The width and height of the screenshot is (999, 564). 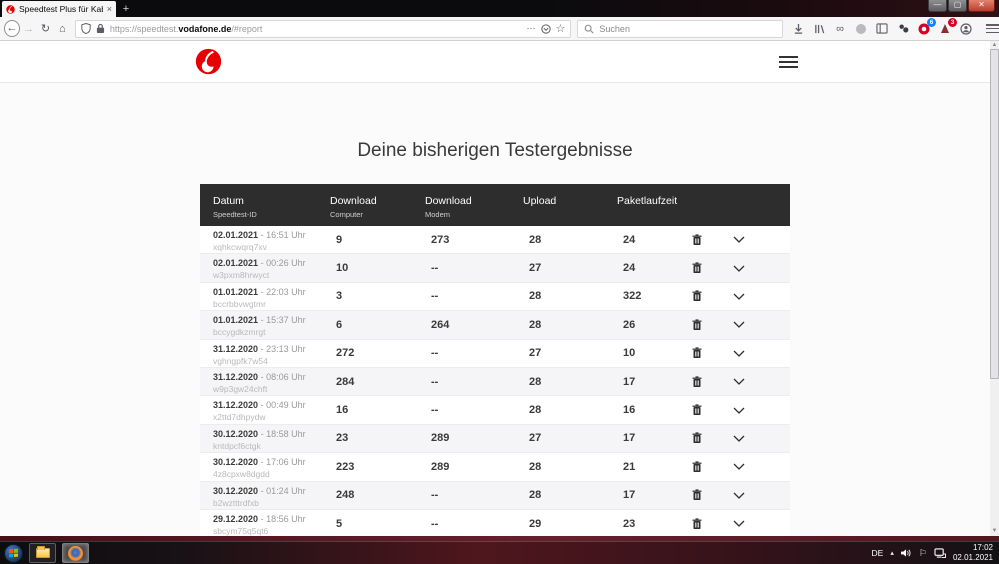 What do you see at coordinates (840, 28) in the screenshot?
I see `reader-glasses-icon: ∞` at bounding box center [840, 28].